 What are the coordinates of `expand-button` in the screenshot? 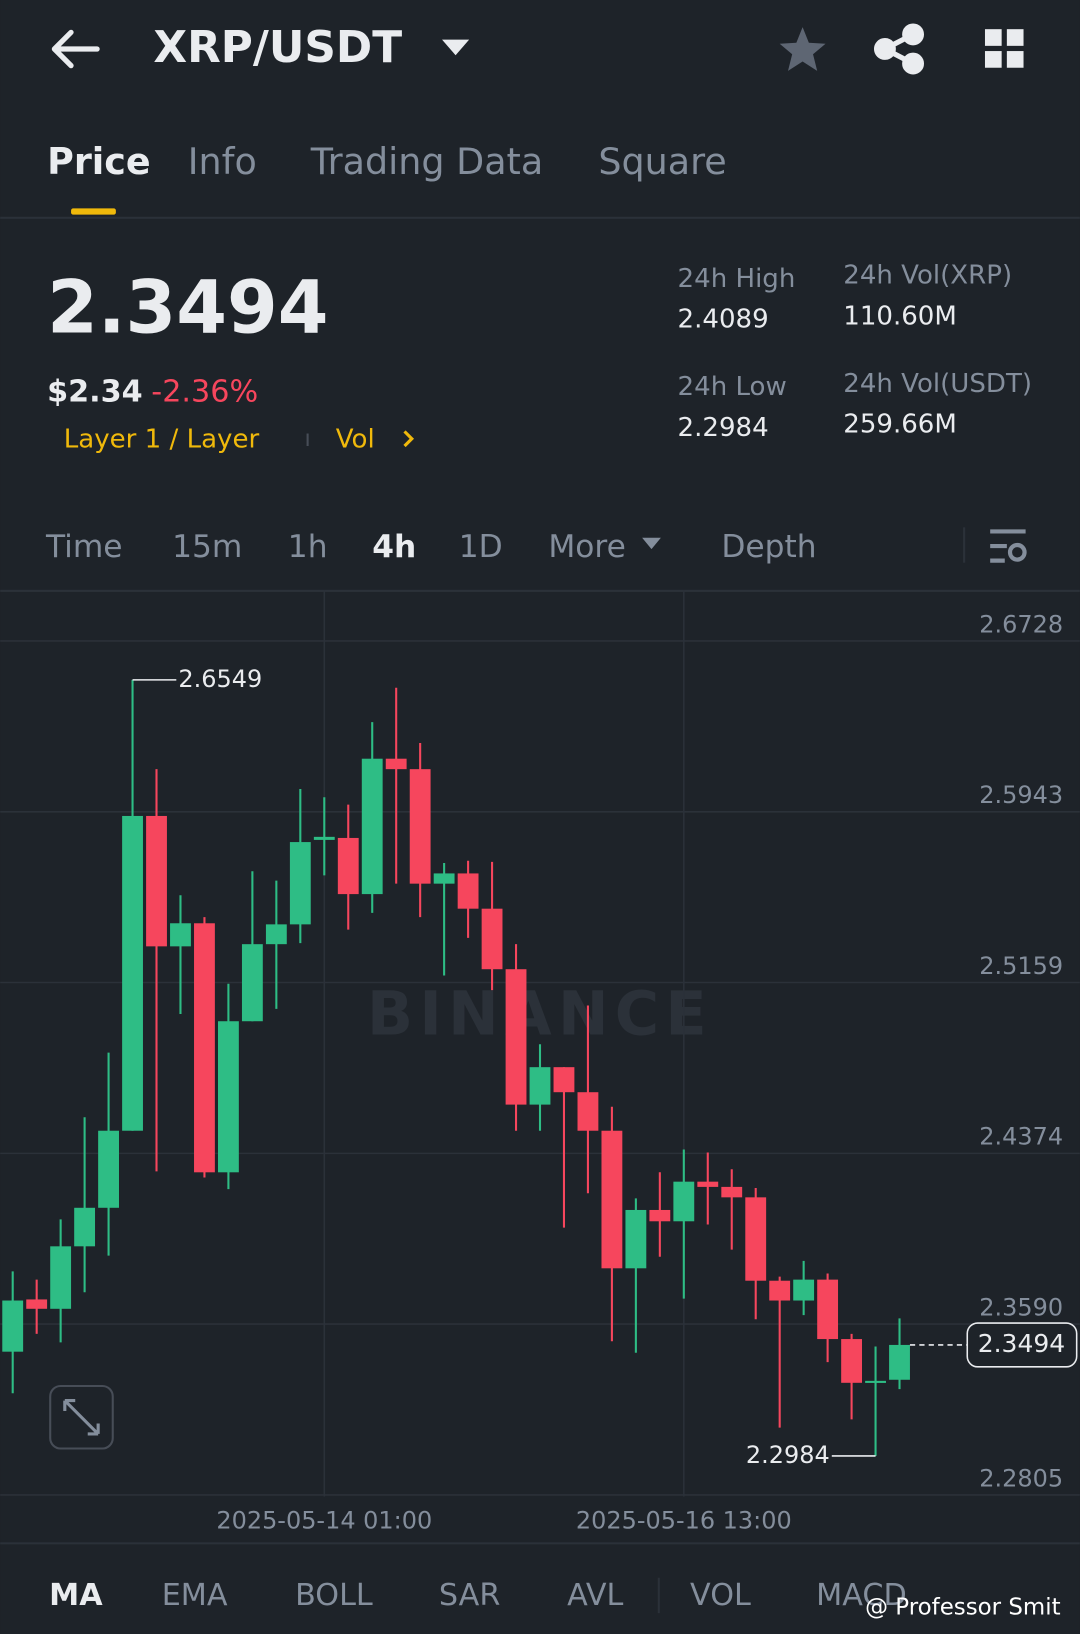 It's located at (81, 1417).